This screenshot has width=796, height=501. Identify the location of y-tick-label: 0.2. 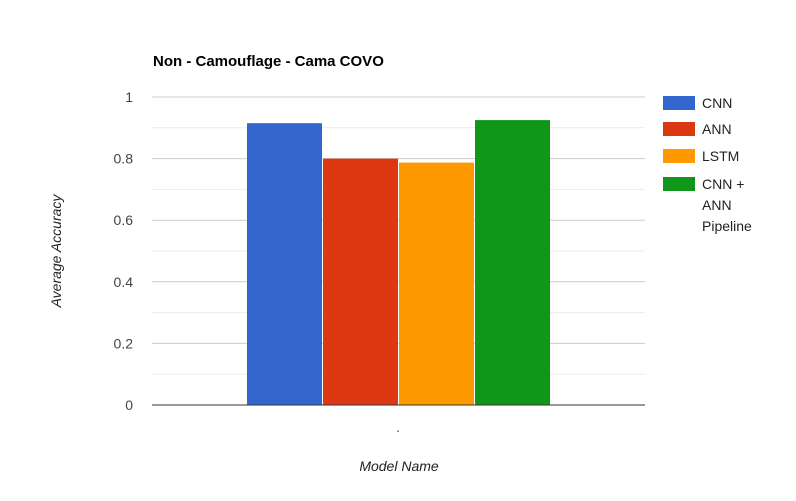
(124, 343).